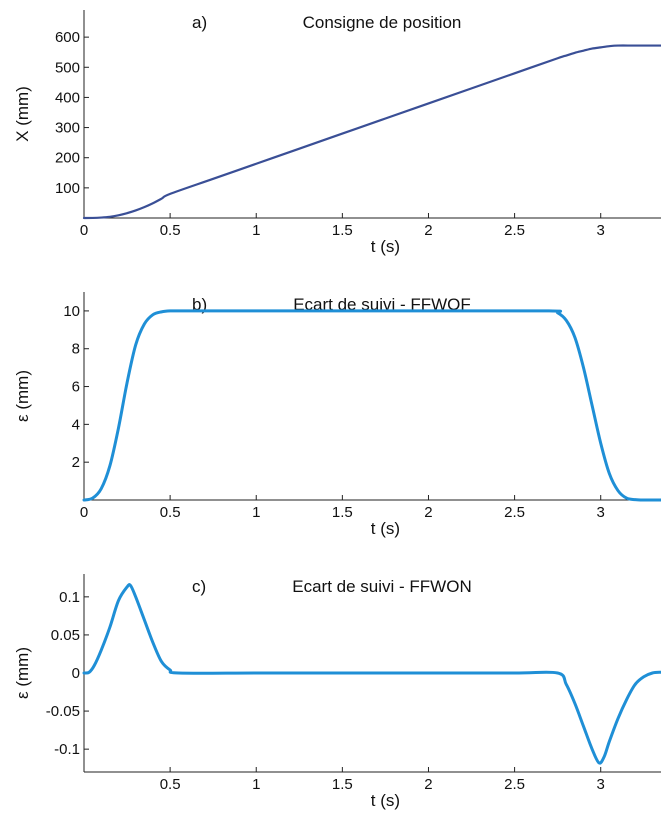 The image size is (661, 822). Describe the element at coordinates (76, 424) in the screenshot. I see `y-tick-label: 4` at that location.